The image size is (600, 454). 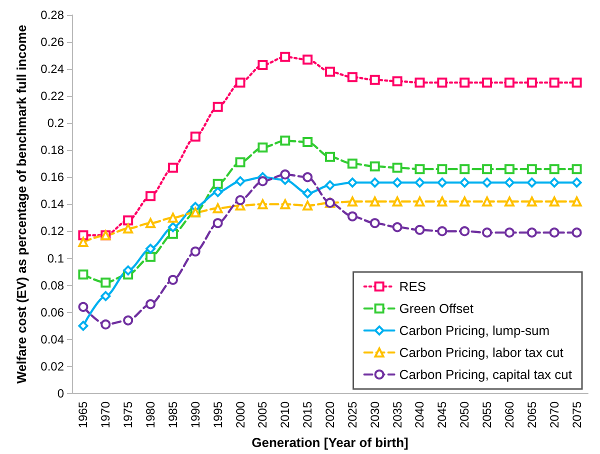 I want to click on y-tick-label: 0.12, so click(x=52, y=231).